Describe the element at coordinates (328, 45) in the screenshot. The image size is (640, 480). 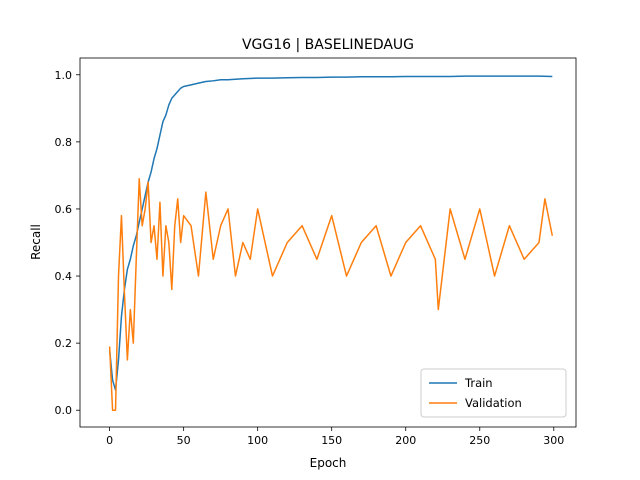
I see `chart-title: VGG16 | BASELINEDAUG` at that location.